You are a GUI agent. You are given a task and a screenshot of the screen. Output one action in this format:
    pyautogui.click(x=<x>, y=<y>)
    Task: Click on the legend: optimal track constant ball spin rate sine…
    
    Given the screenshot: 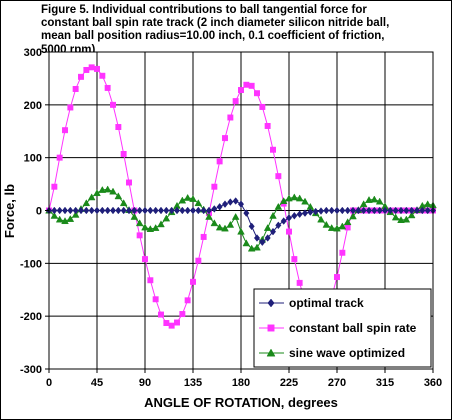 What is the action you would take?
    pyautogui.click(x=342, y=328)
    